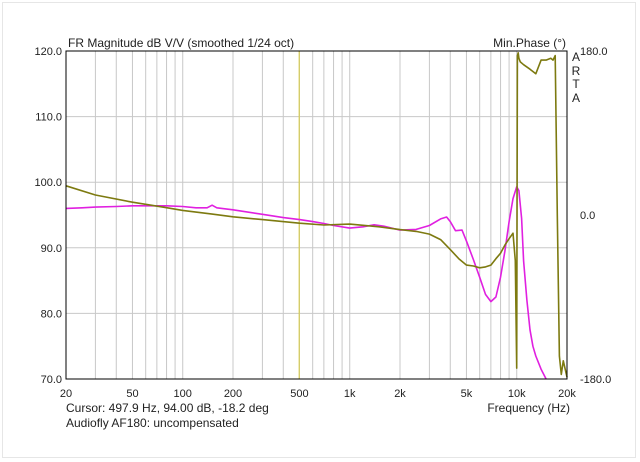 The height and width of the screenshot is (462, 640). What do you see at coordinates (51, 380) in the screenshot?
I see `y-tick-label: 70.0` at bounding box center [51, 380].